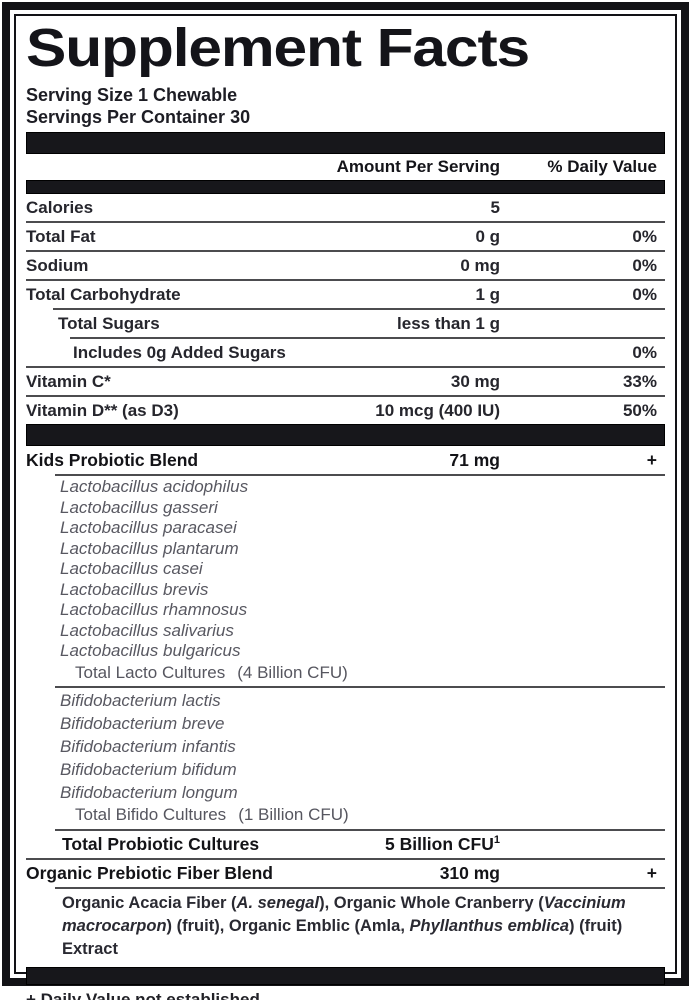  Describe the element at coordinates (639, 410) in the screenshot. I see `nutrient-dv: 50%` at that location.